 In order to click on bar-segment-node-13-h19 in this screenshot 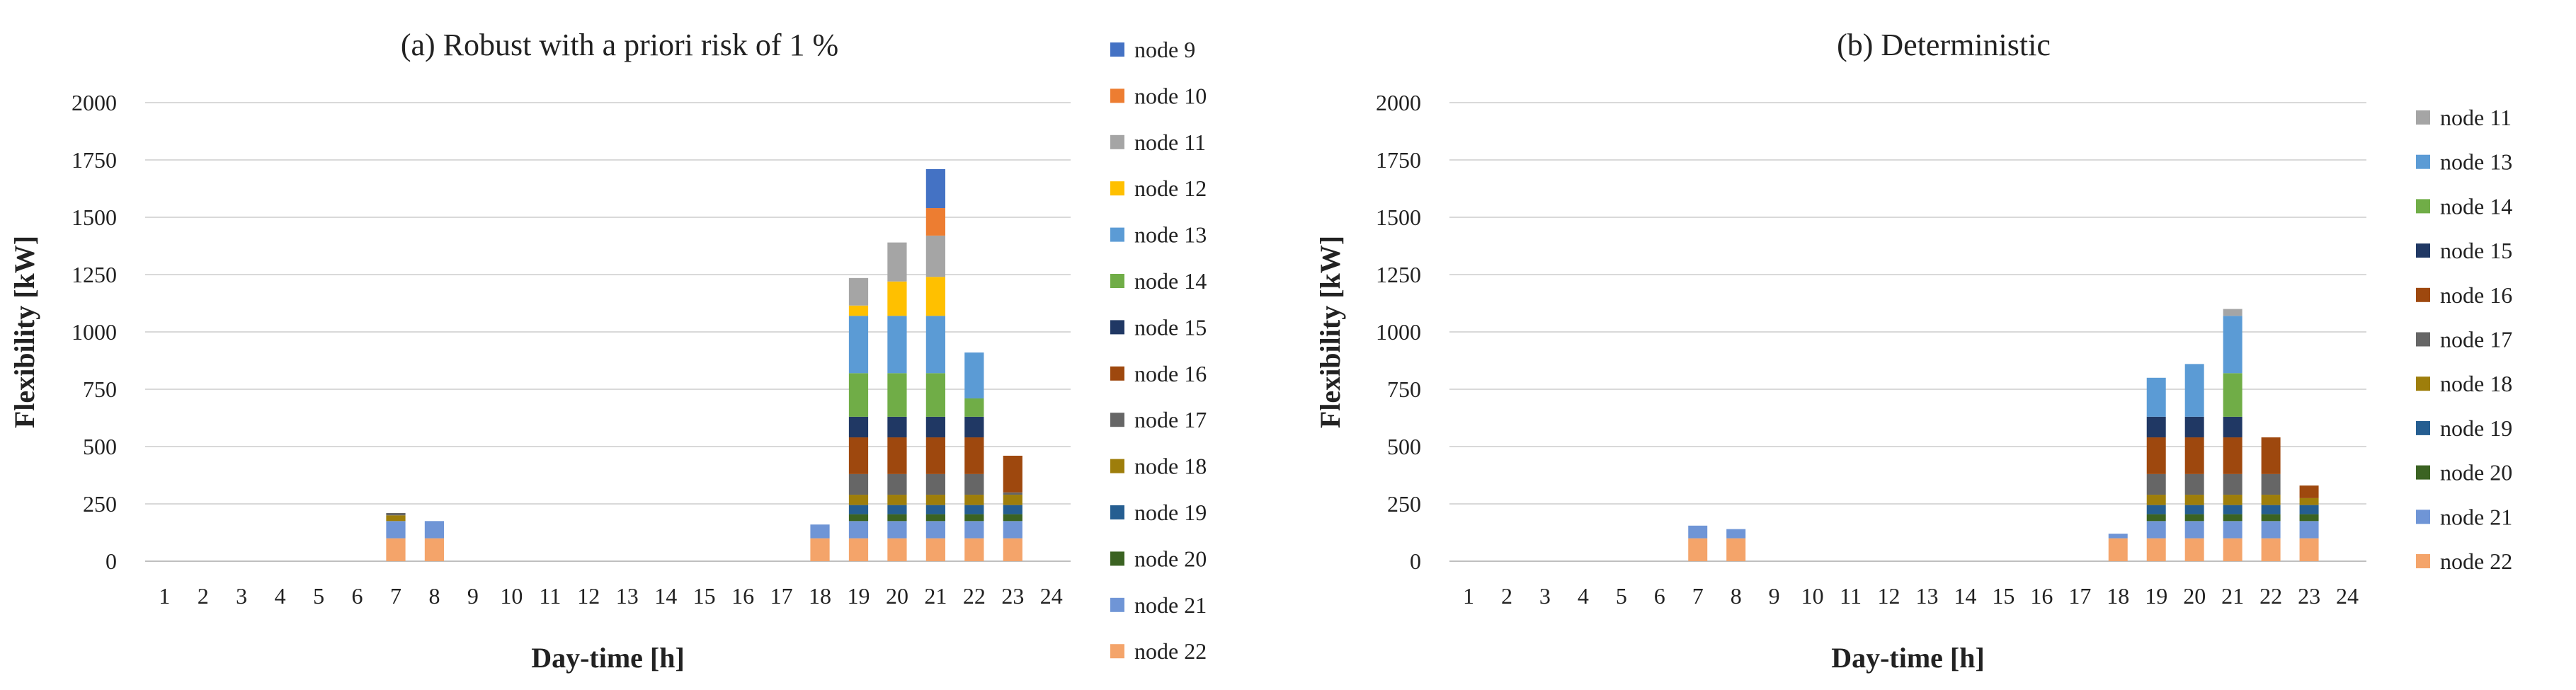, I will do `click(2156, 397)`.